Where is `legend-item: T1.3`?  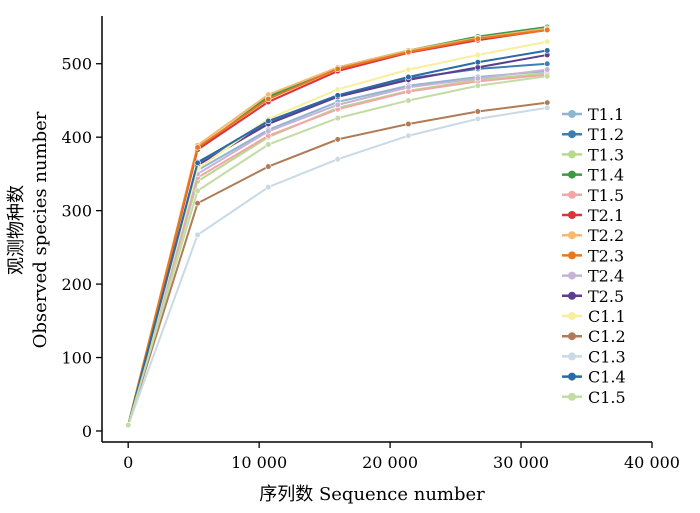
legend-item: T1.3 is located at coordinates (593, 154).